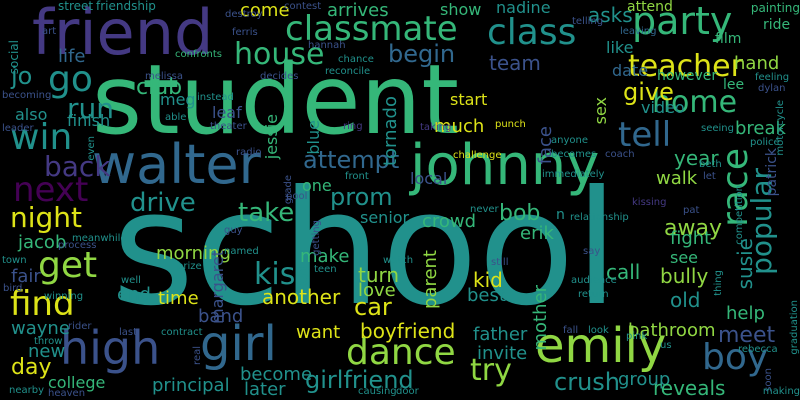 This screenshot has height=400, width=800. Describe the element at coordinates (47, 351) in the screenshot. I see `word-new: new` at that location.